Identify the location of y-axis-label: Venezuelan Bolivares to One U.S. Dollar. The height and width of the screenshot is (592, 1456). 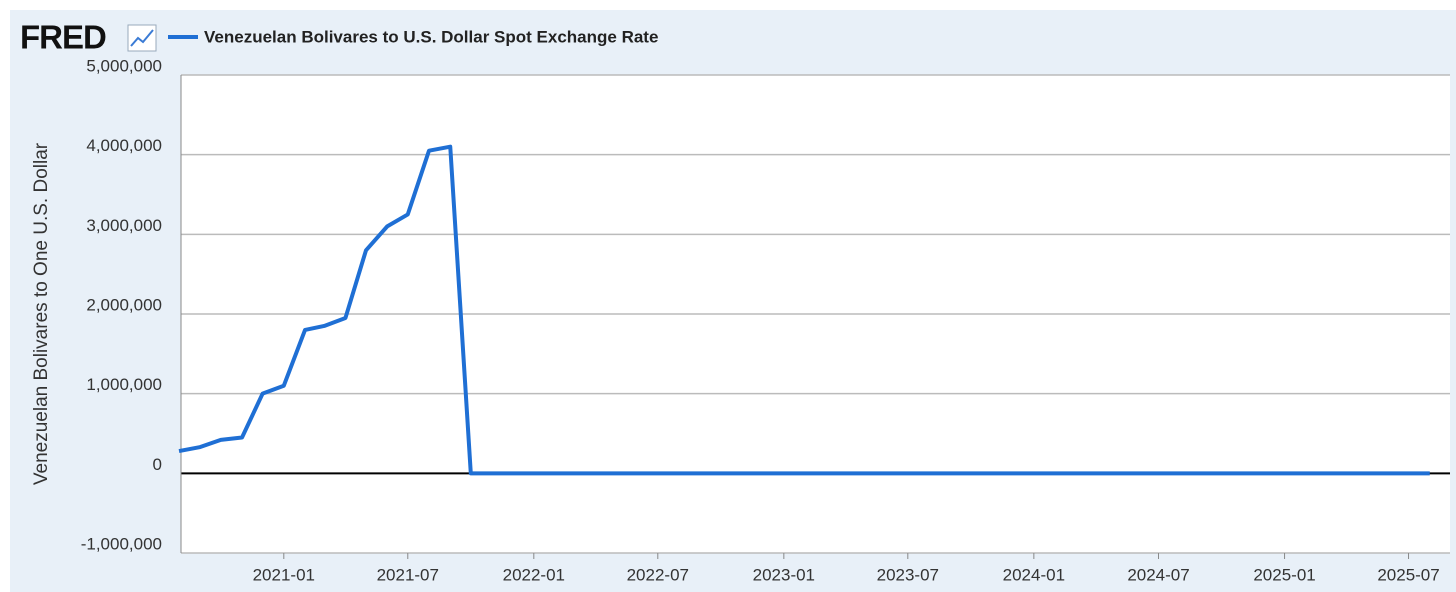
(41, 313).